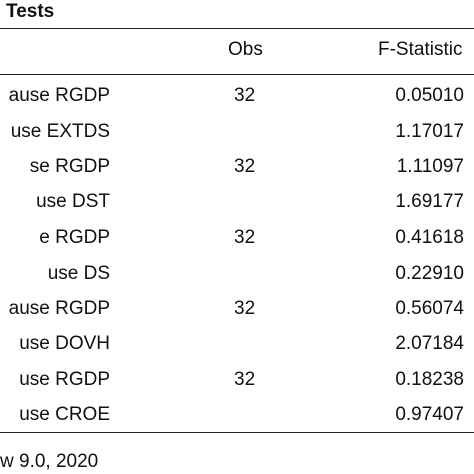 The width and height of the screenshot is (474, 474). What do you see at coordinates (49, 461) in the screenshot?
I see `source-note: w 9.0, 2020` at bounding box center [49, 461].